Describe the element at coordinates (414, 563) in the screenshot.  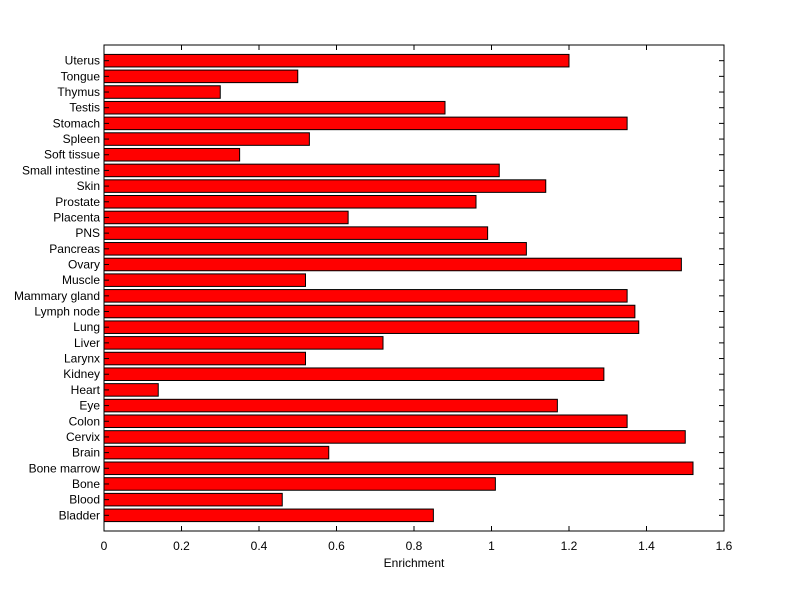
I see `x-axis-title: Enrichment` at that location.